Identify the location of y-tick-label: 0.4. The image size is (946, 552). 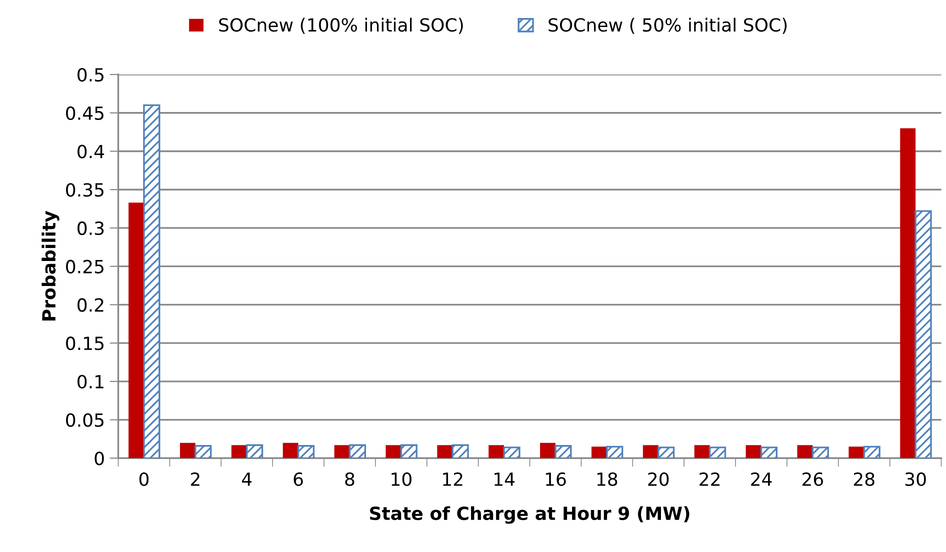
(91, 151).